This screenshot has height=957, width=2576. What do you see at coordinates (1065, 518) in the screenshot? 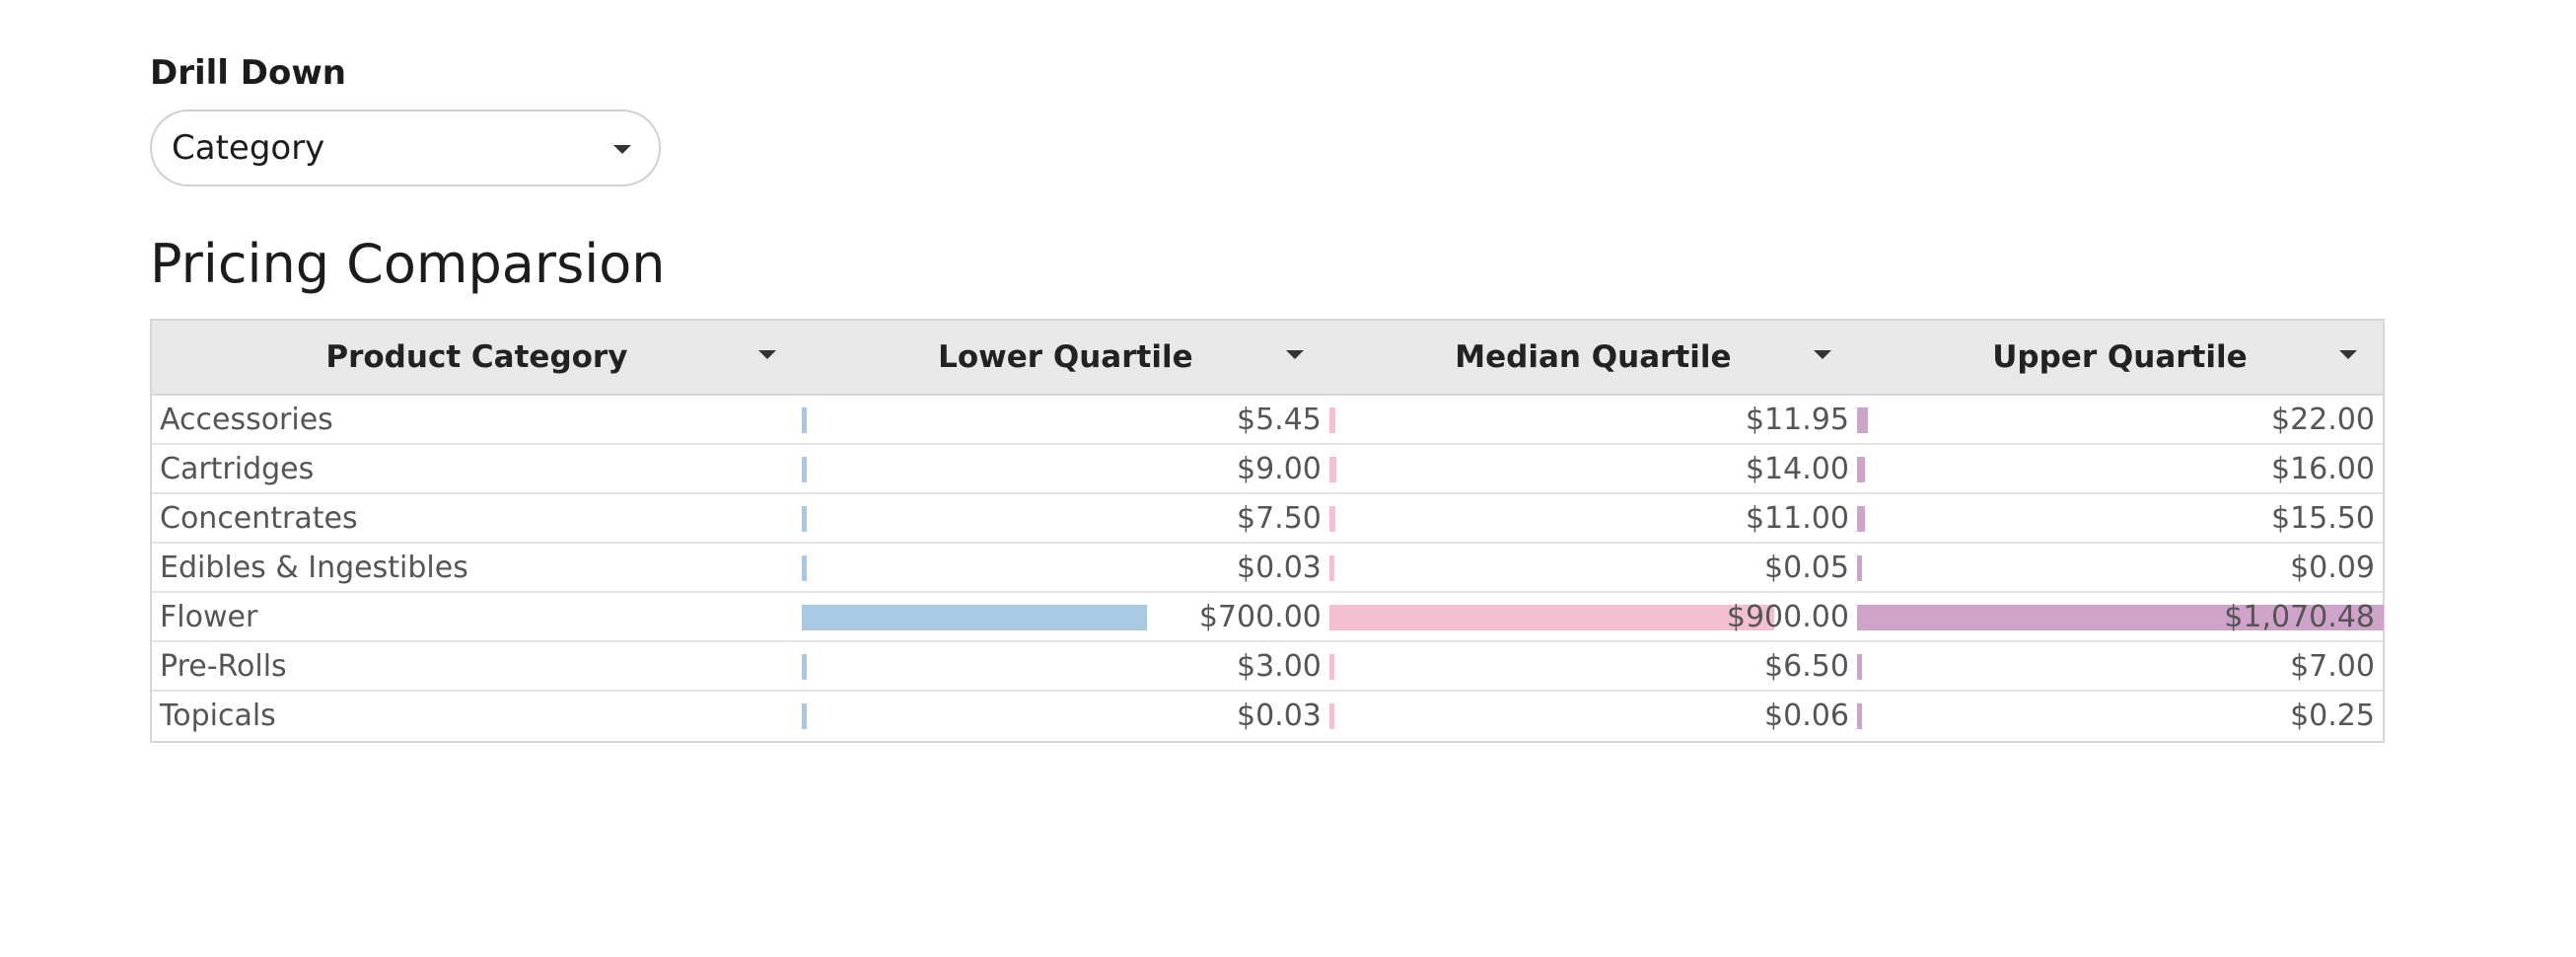
I see `cell-lower-quartile: $7.50` at bounding box center [1065, 518].